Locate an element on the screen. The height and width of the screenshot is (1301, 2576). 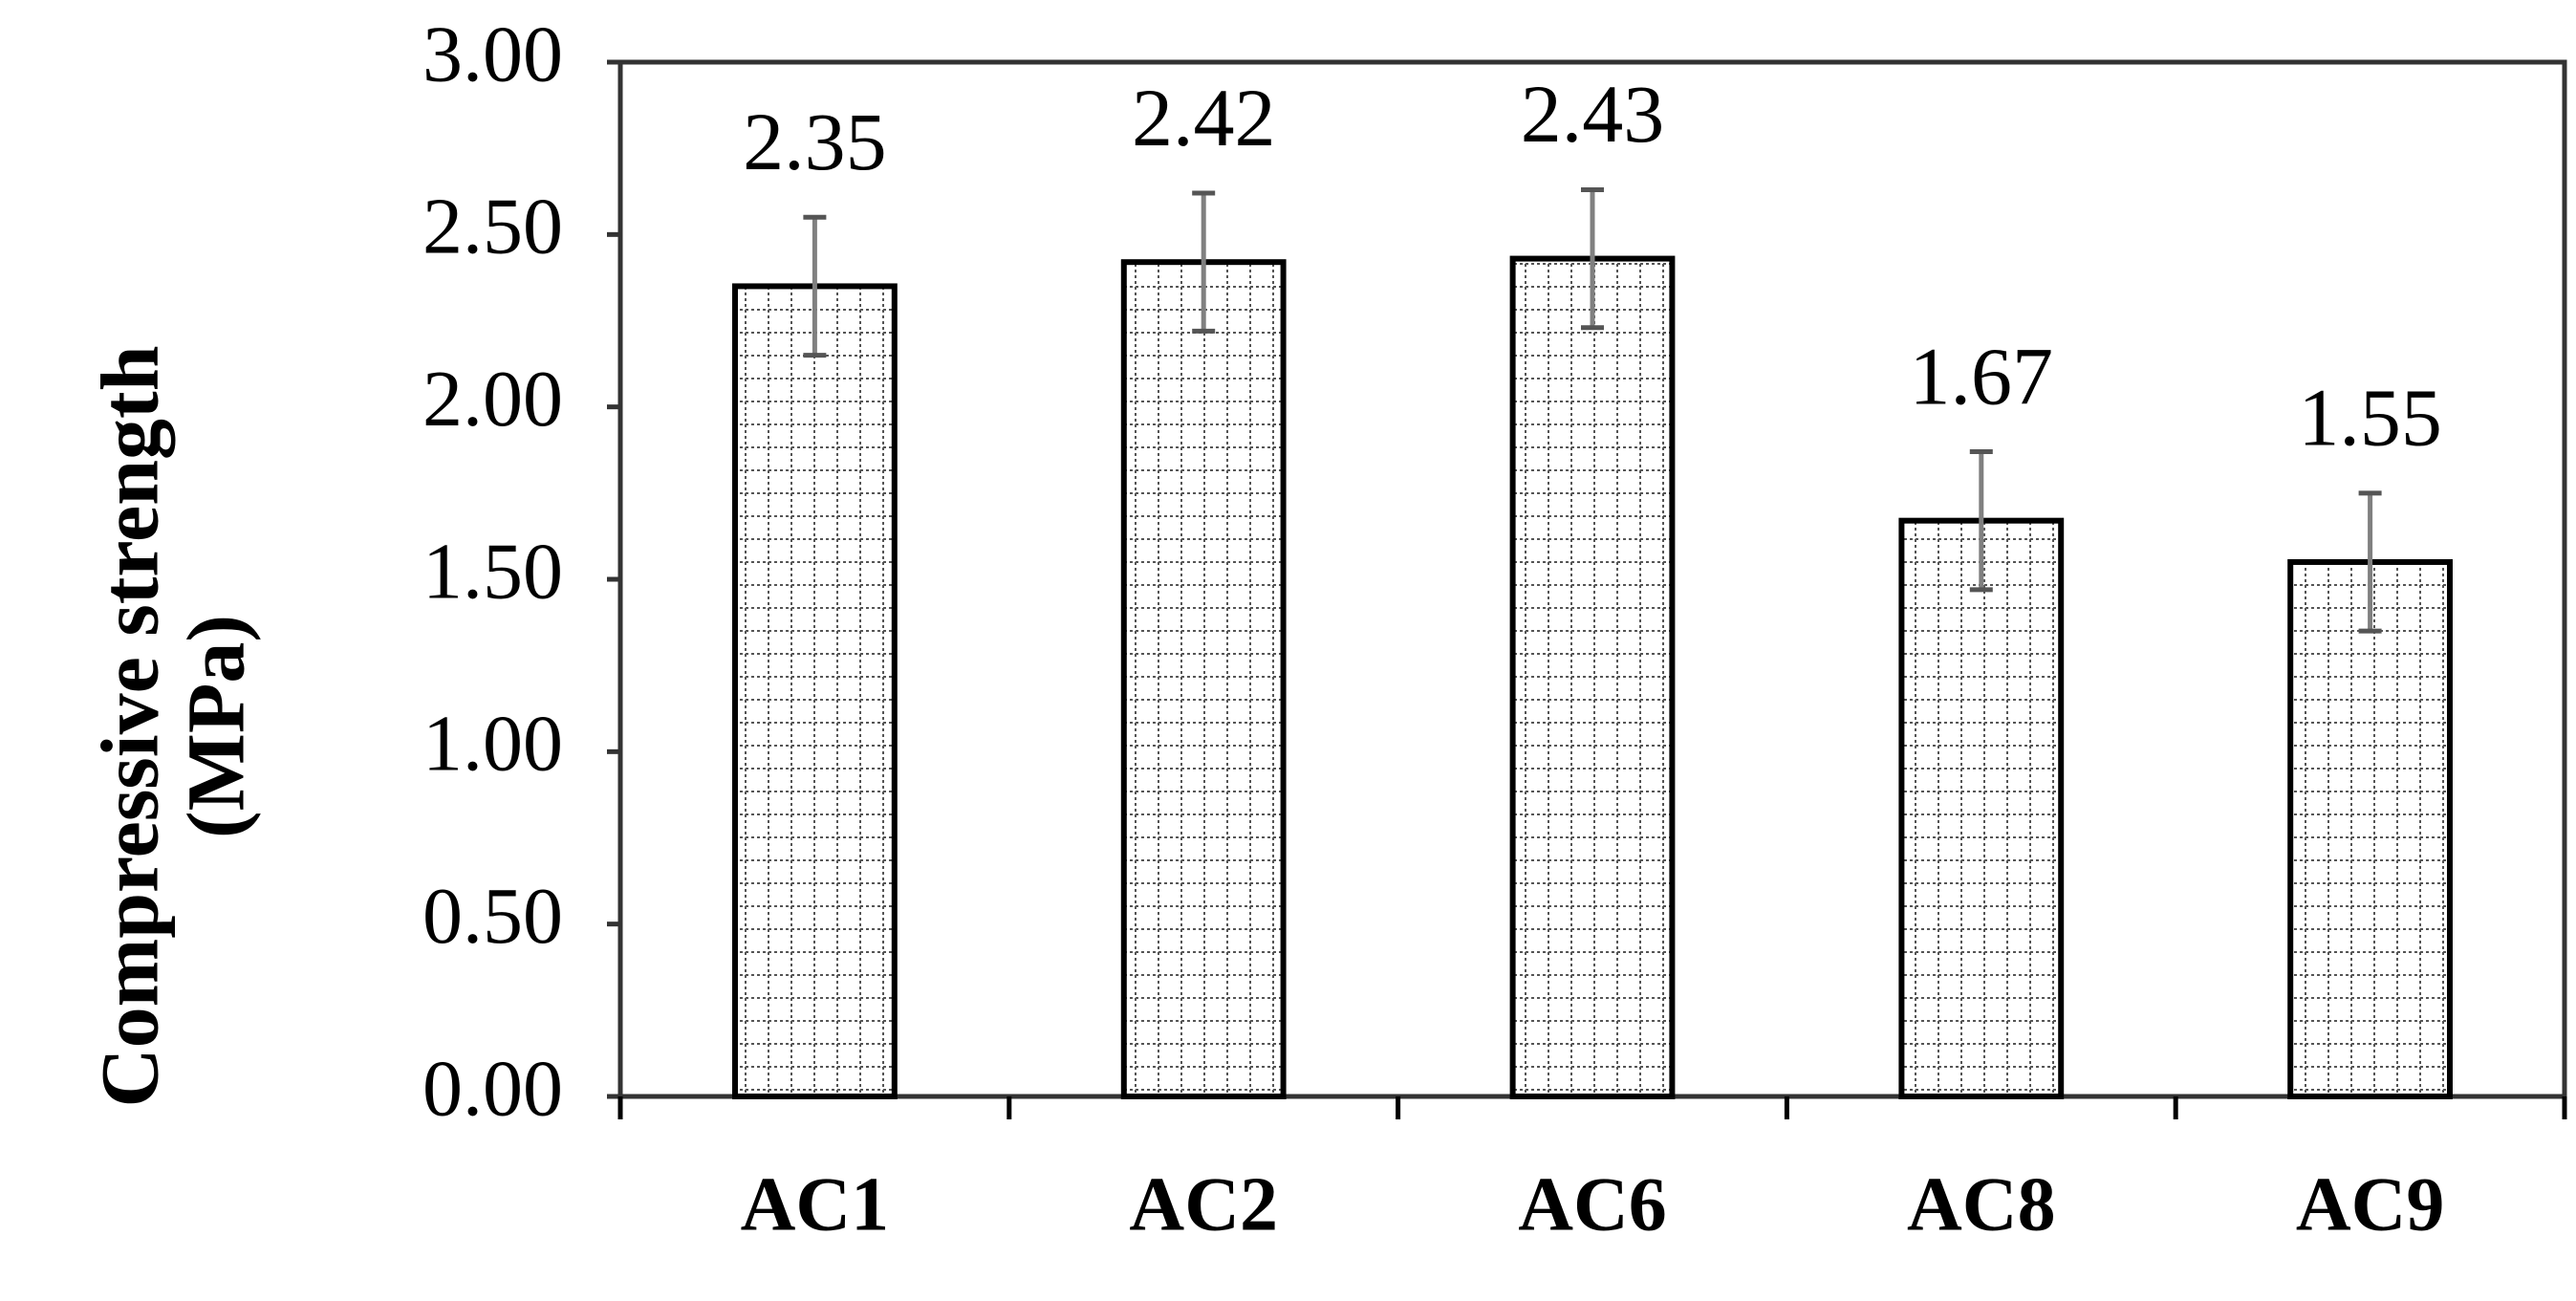
y-axis-title-line: (MPa) is located at coordinates (216, 726).